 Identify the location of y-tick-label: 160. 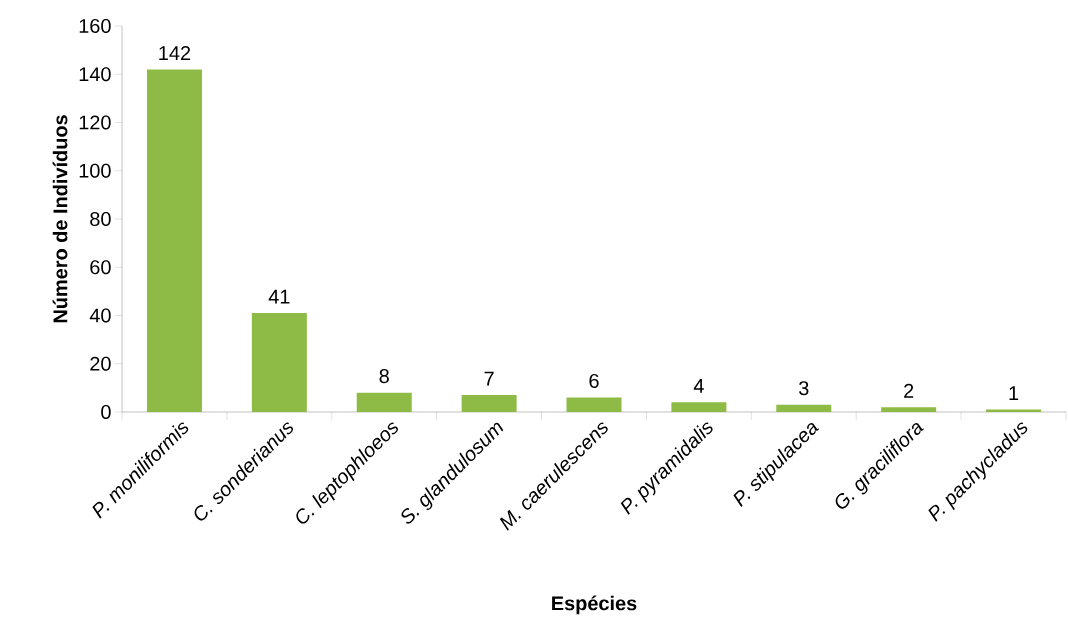
(95, 26).